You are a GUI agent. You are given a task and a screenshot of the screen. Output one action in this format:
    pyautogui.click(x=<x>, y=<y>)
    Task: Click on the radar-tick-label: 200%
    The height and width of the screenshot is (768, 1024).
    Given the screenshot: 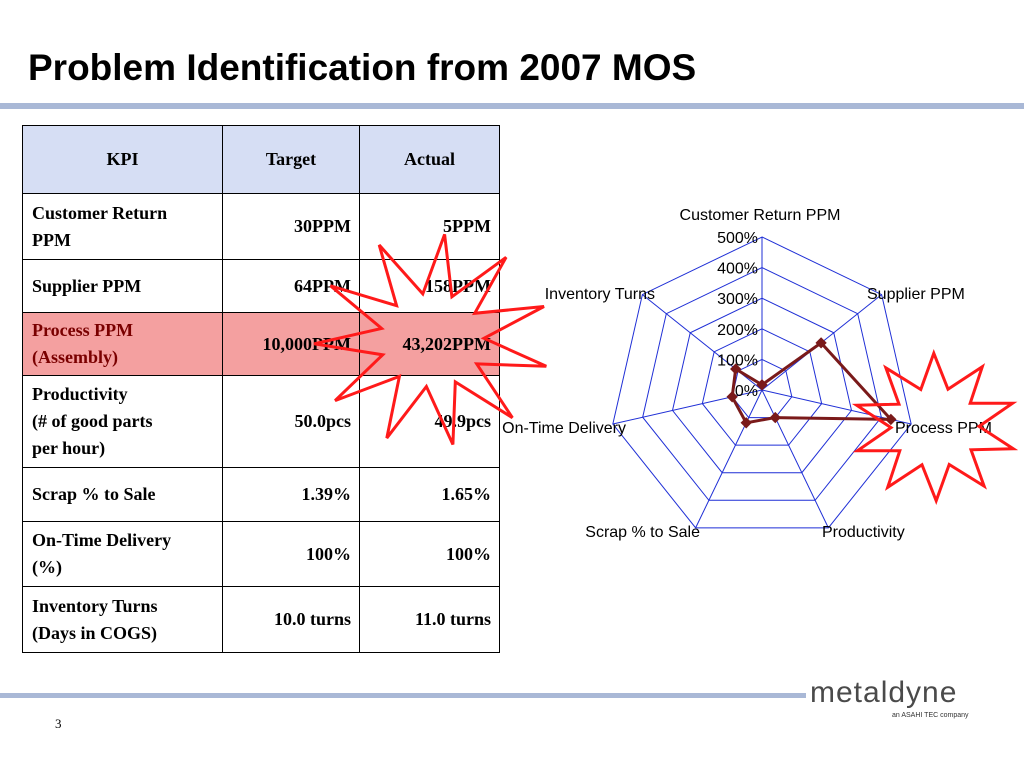 What is the action you would take?
    pyautogui.click(x=737, y=330)
    